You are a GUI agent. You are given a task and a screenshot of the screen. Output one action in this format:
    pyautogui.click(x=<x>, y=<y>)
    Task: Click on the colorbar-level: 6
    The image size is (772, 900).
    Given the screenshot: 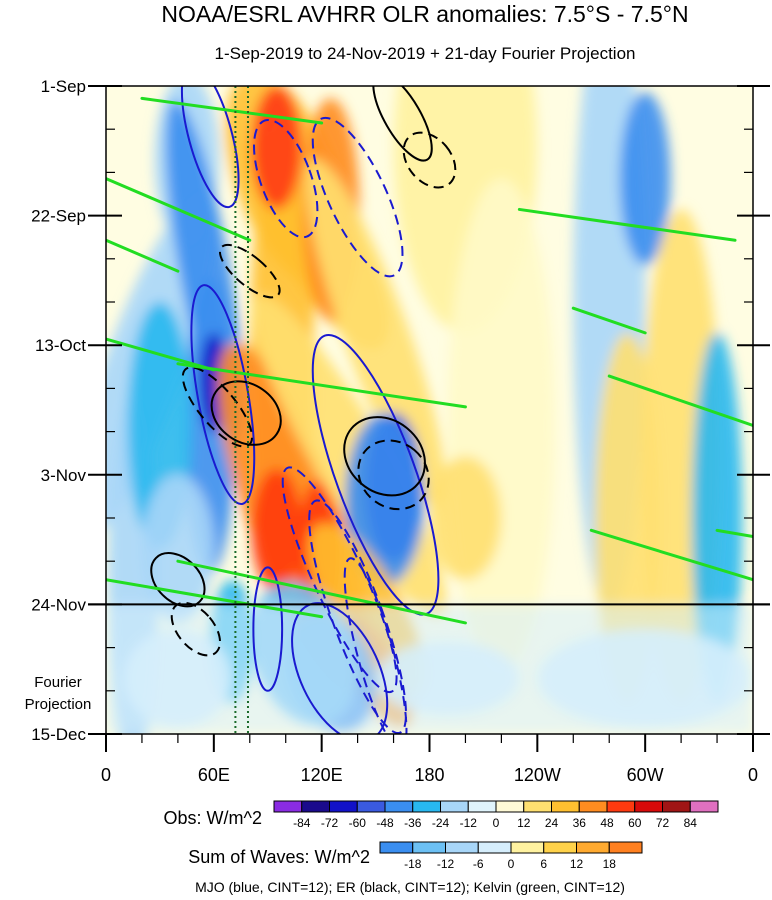 What is the action you would take?
    pyautogui.click(x=543, y=864)
    